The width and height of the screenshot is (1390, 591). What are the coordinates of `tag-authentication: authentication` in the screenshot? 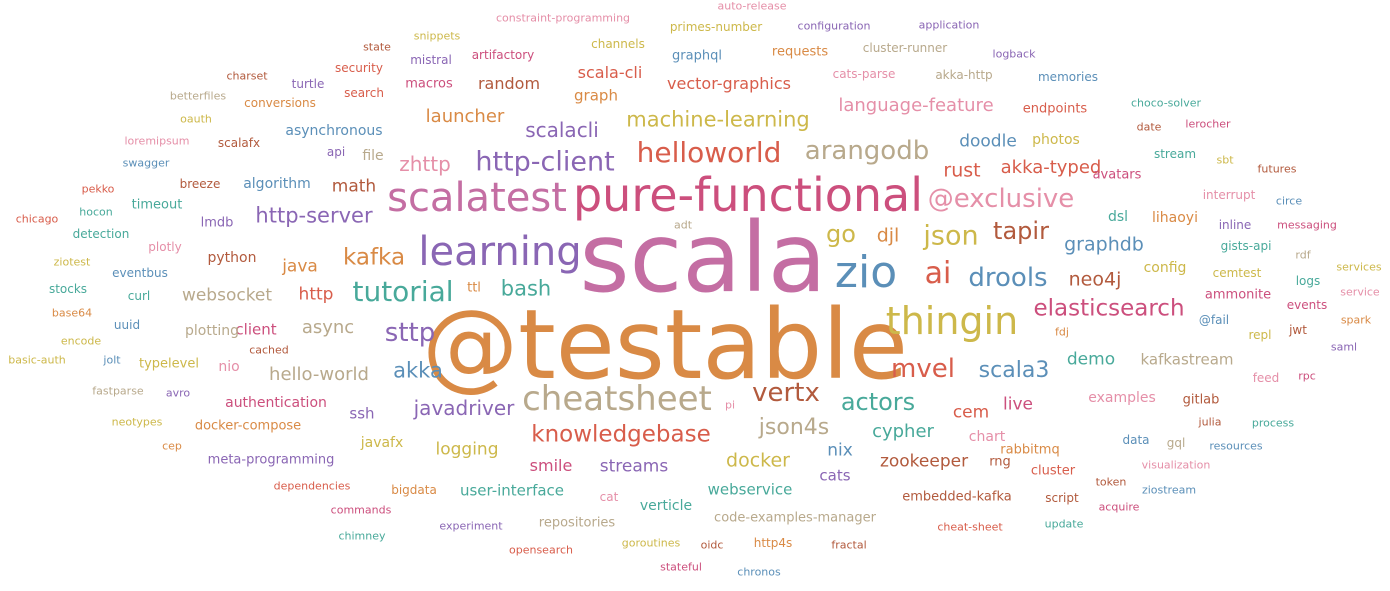 It's located at (276, 403).